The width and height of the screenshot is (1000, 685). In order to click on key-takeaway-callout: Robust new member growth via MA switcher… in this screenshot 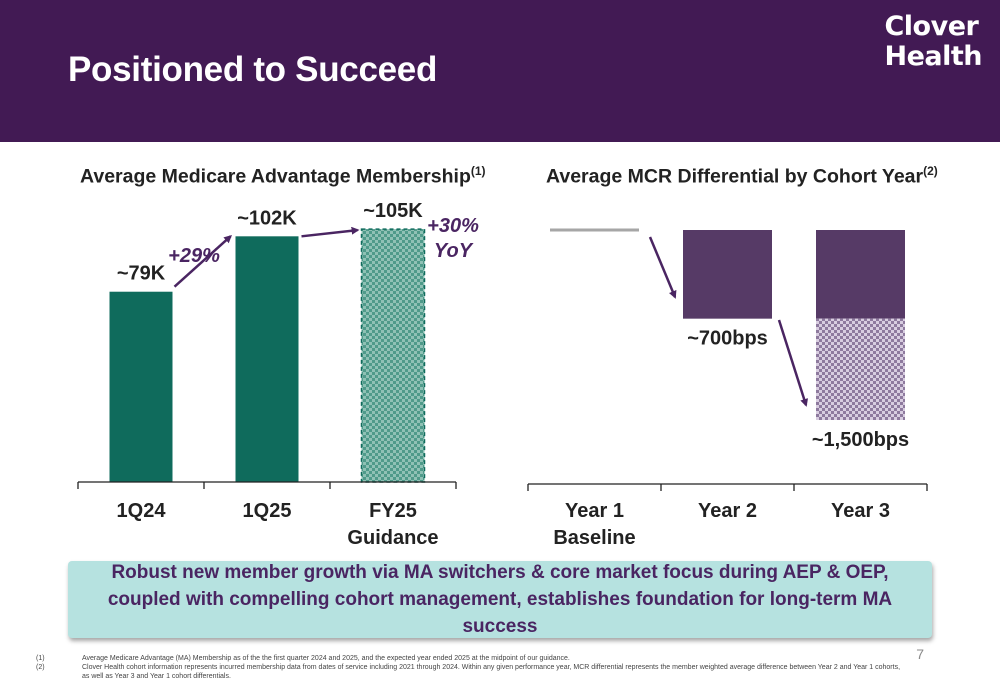, I will do `click(500, 599)`.